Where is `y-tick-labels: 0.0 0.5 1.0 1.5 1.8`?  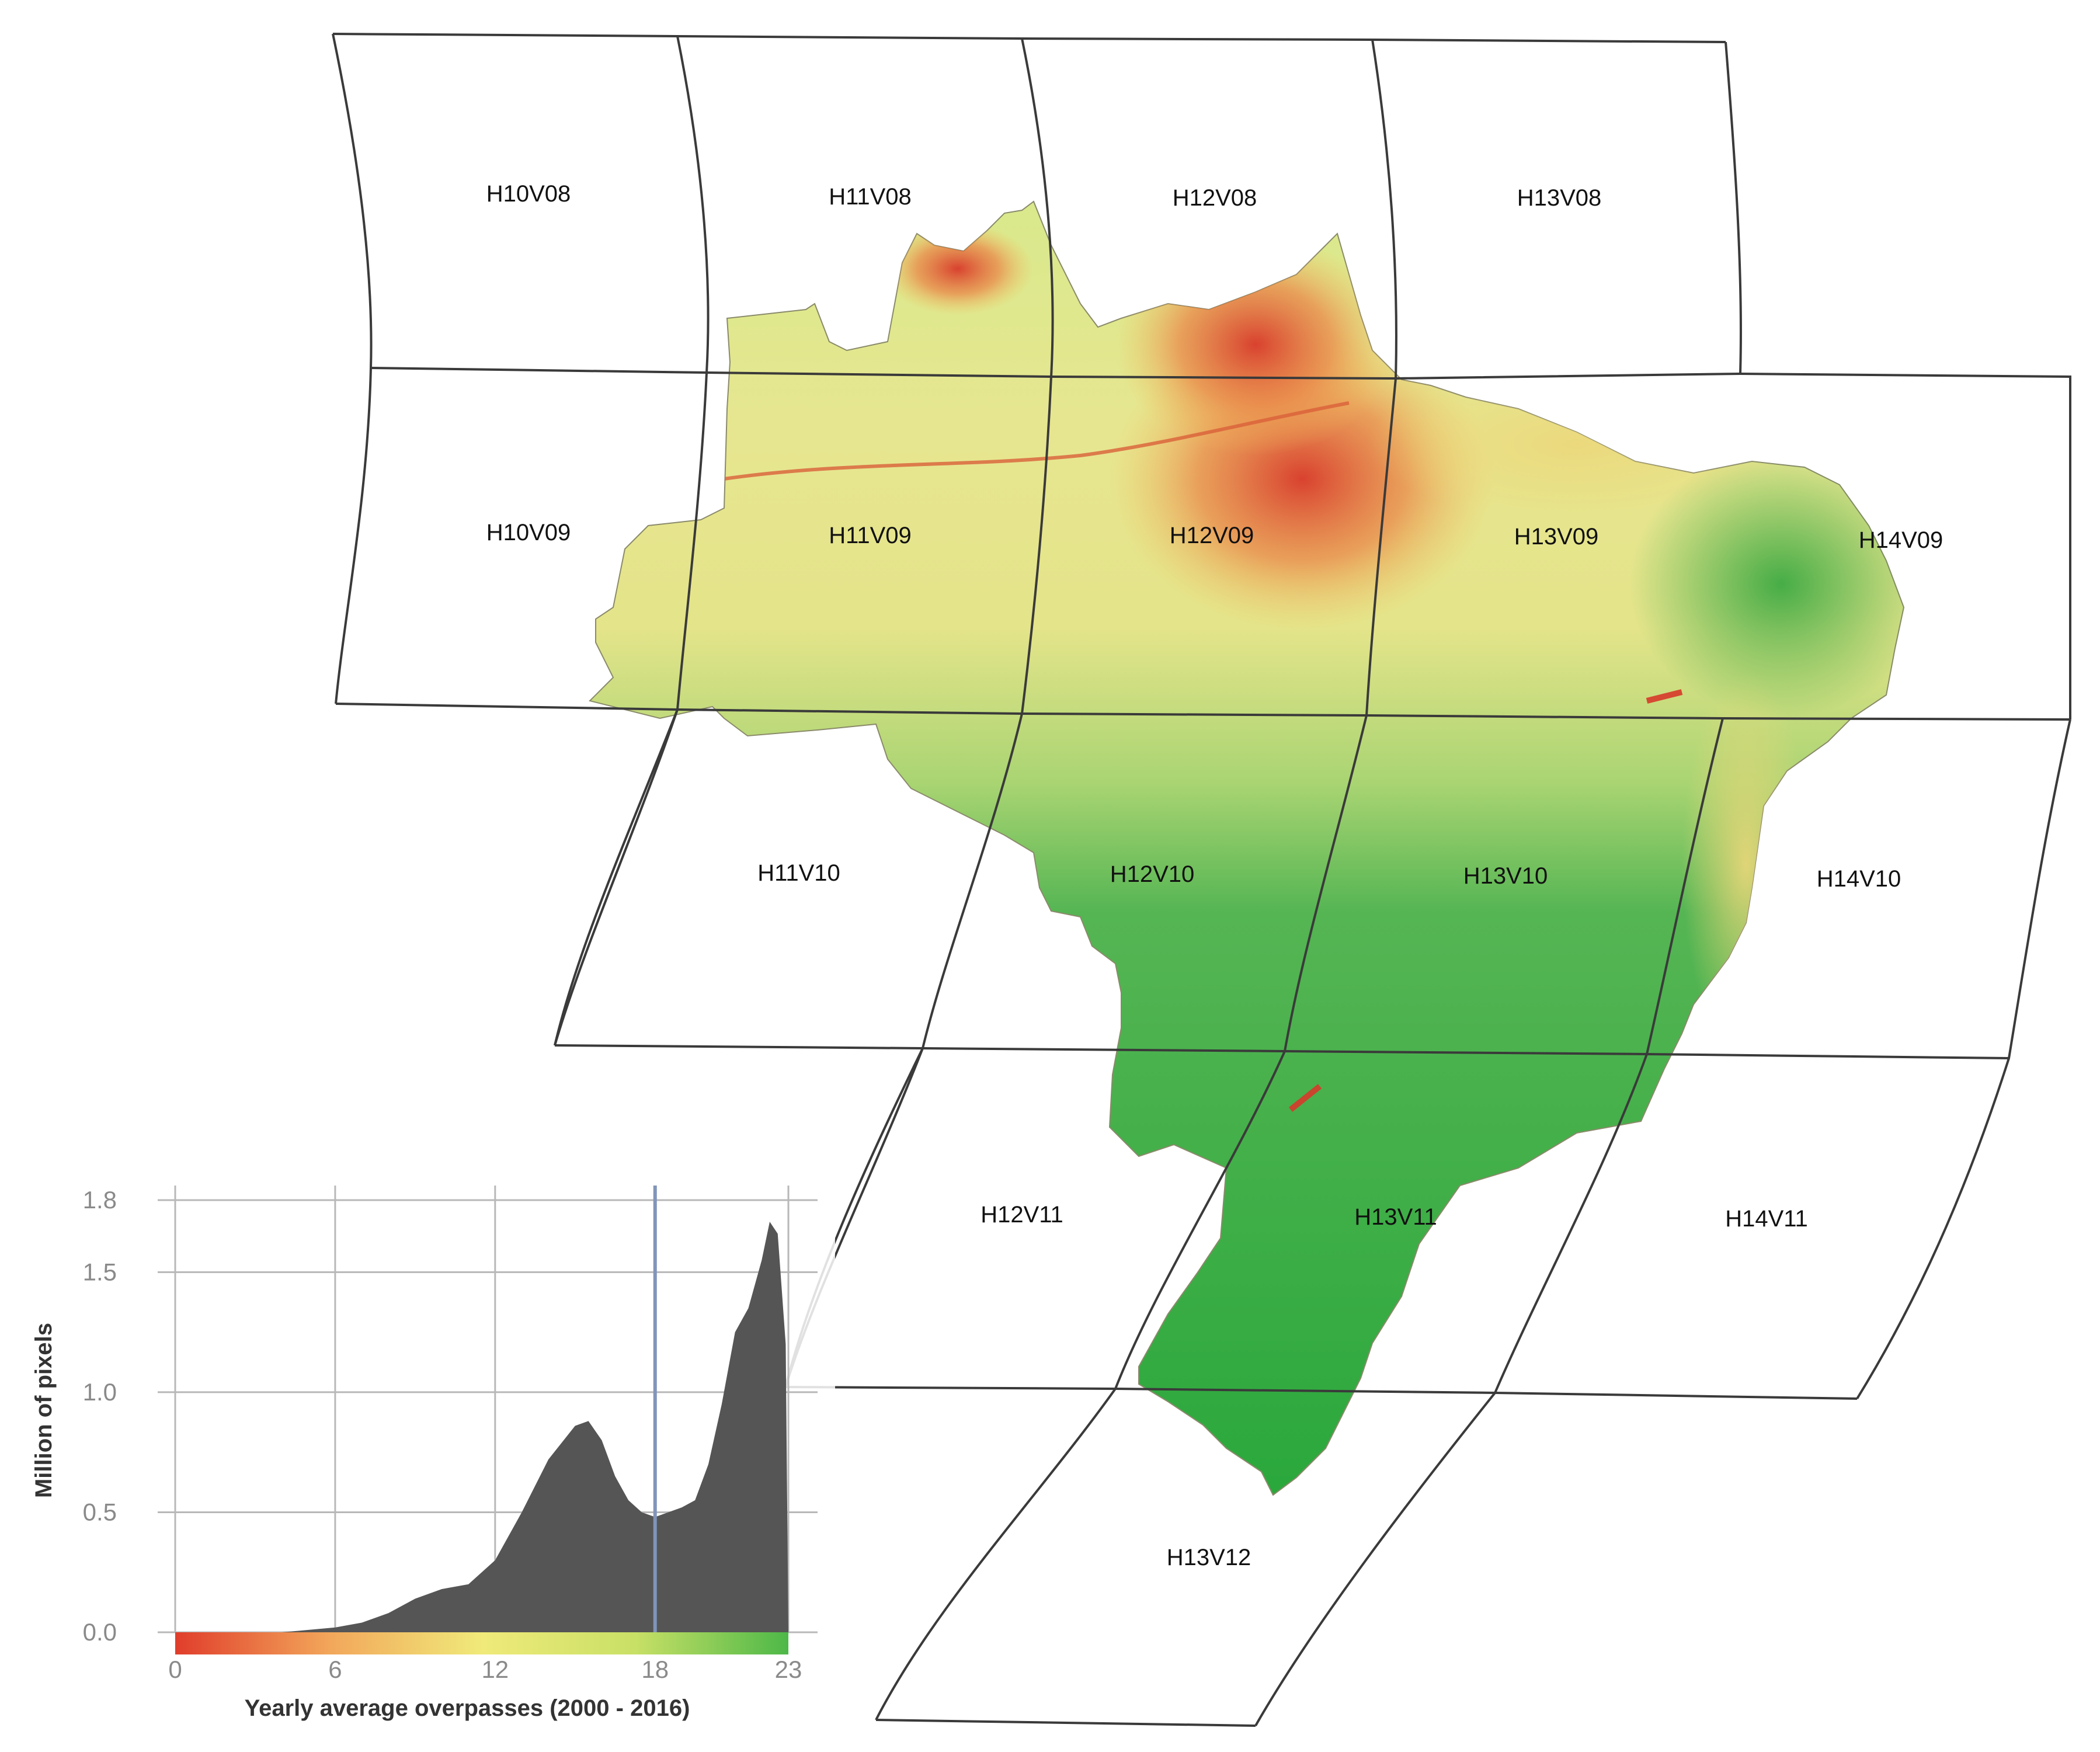
y-tick-labels: 0.0 0.5 1.0 1.5 1.8 is located at coordinates (100, 1416).